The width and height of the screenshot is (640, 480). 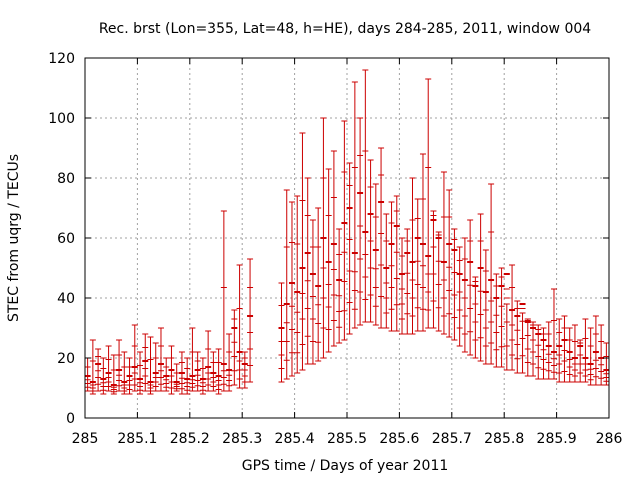 I want to click on x-tick-label: 285.6, so click(x=399, y=439).